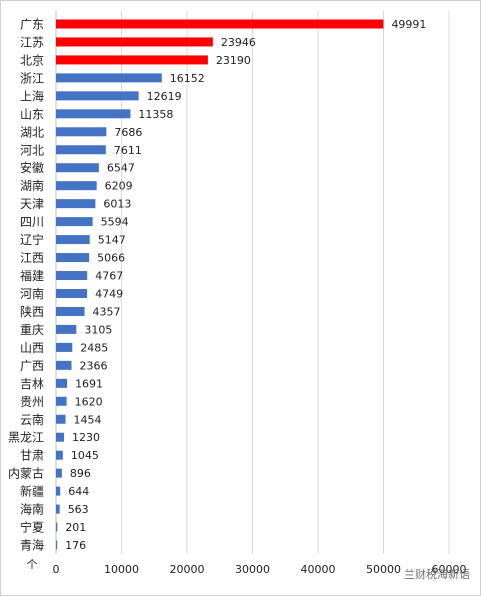 This screenshot has width=481, height=596. I want to click on value-label: 3105, so click(98, 329).